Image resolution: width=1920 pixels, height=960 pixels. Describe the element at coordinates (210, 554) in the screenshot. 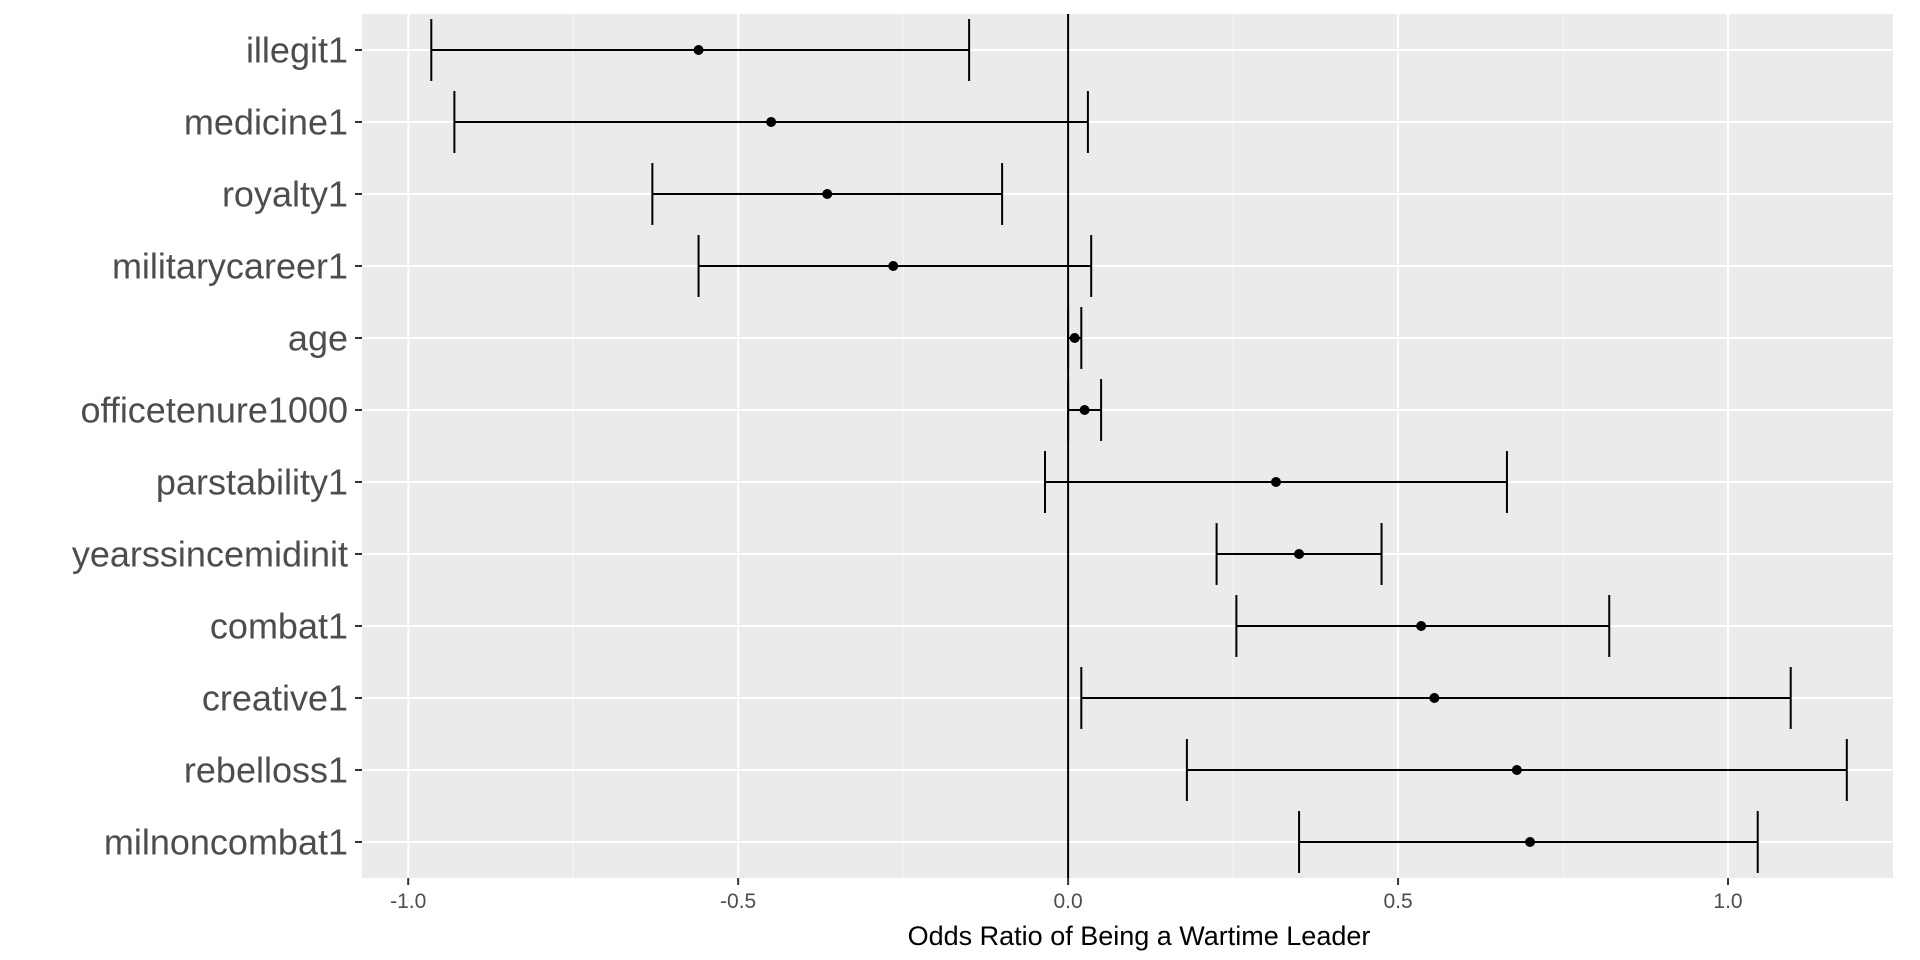

I see `y-tick-label-yearssincemidinit: yearssincemidinit` at that location.